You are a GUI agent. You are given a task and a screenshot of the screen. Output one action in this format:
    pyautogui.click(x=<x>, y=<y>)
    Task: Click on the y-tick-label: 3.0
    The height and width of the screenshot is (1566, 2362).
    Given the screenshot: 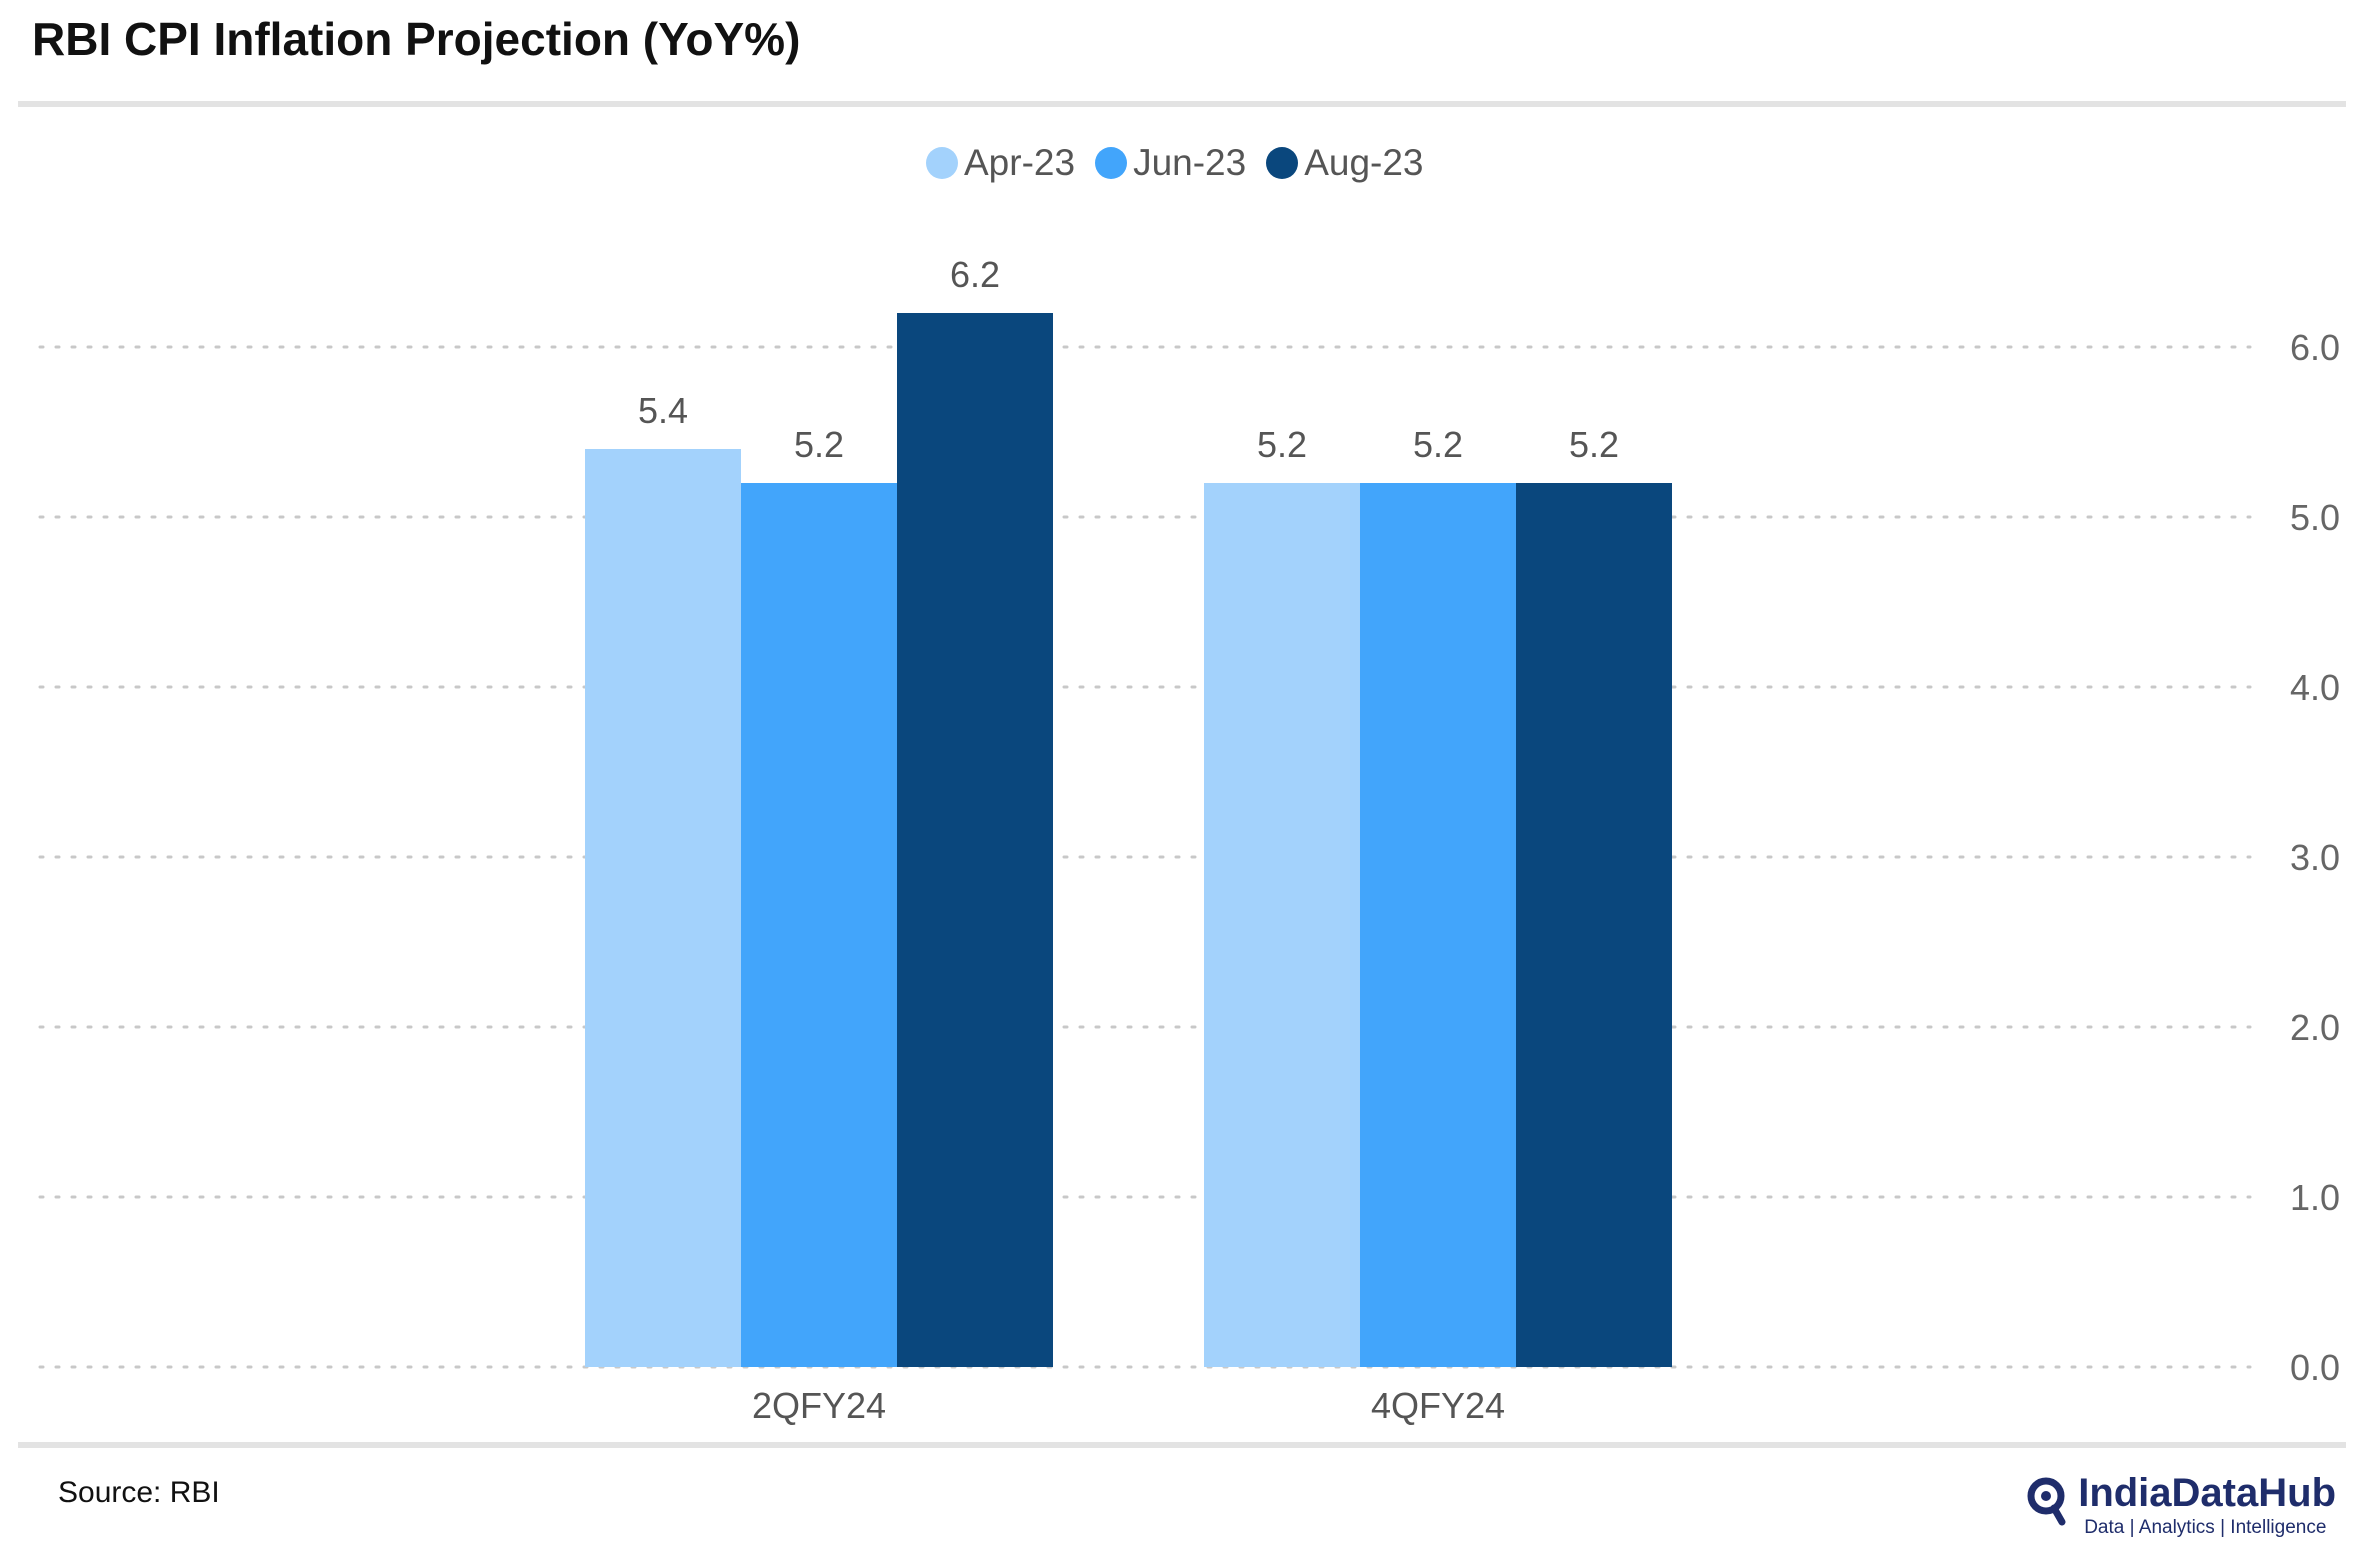 What is the action you would take?
    pyautogui.click(x=2315, y=857)
    